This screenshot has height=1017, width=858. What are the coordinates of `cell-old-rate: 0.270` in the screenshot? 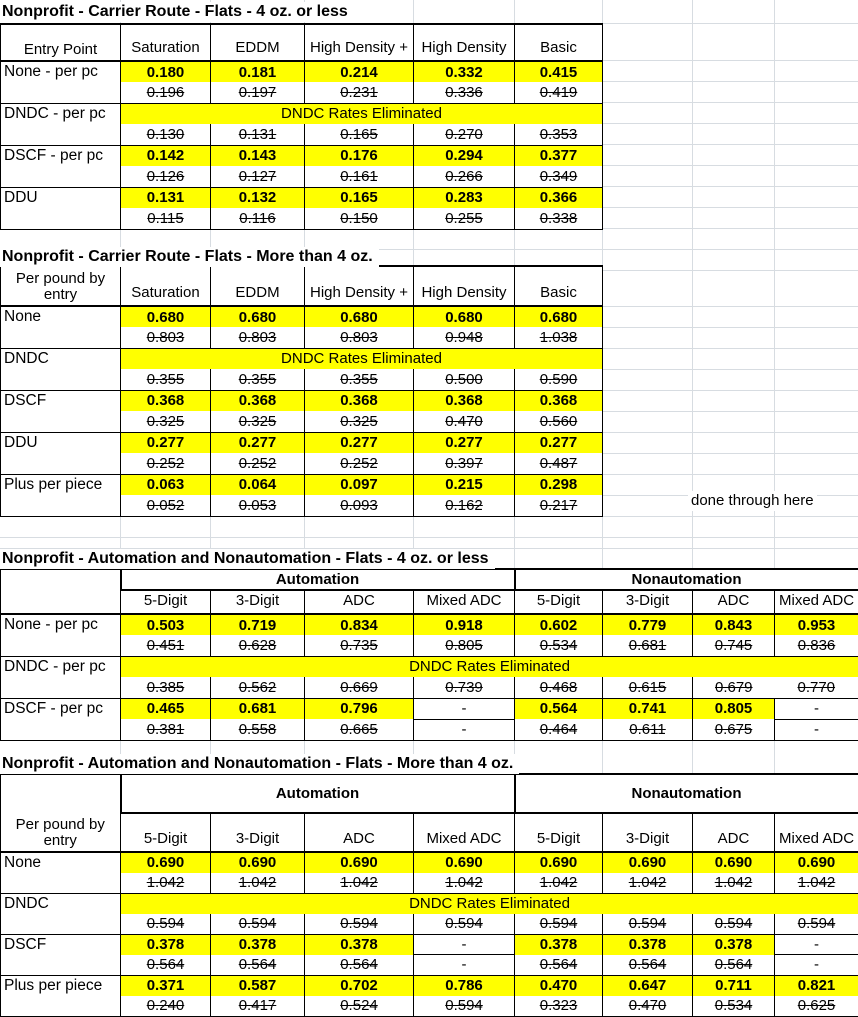 It's located at (464, 134).